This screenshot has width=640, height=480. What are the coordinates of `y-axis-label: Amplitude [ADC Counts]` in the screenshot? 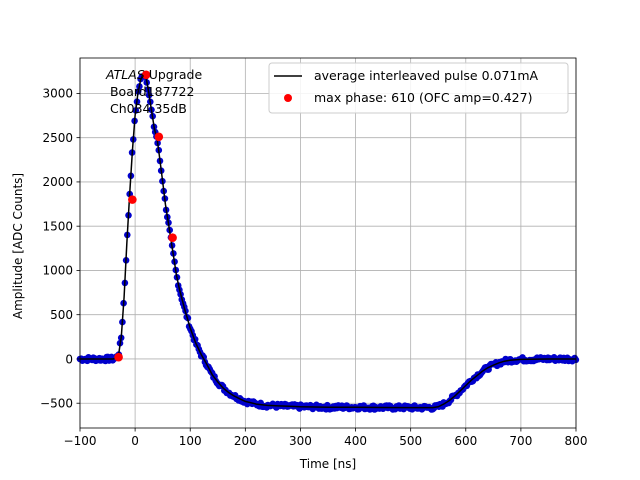 It's located at (18, 246).